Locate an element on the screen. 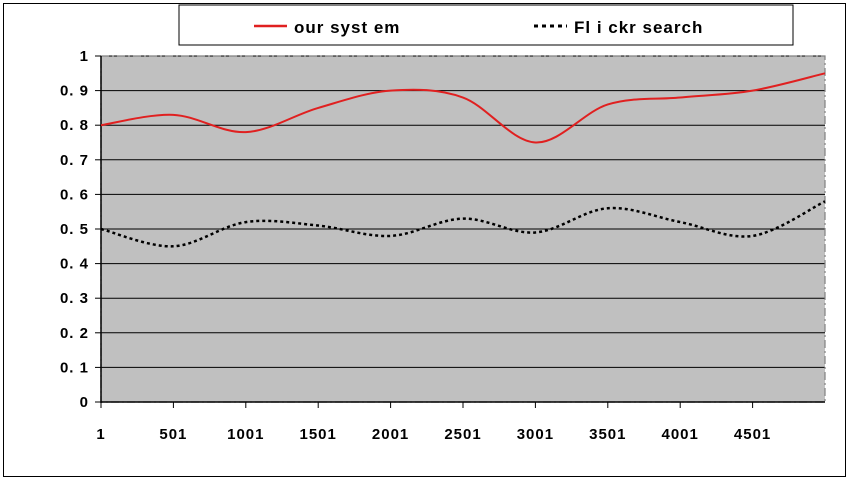  x-tick-label: 3501 is located at coordinates (607, 434).